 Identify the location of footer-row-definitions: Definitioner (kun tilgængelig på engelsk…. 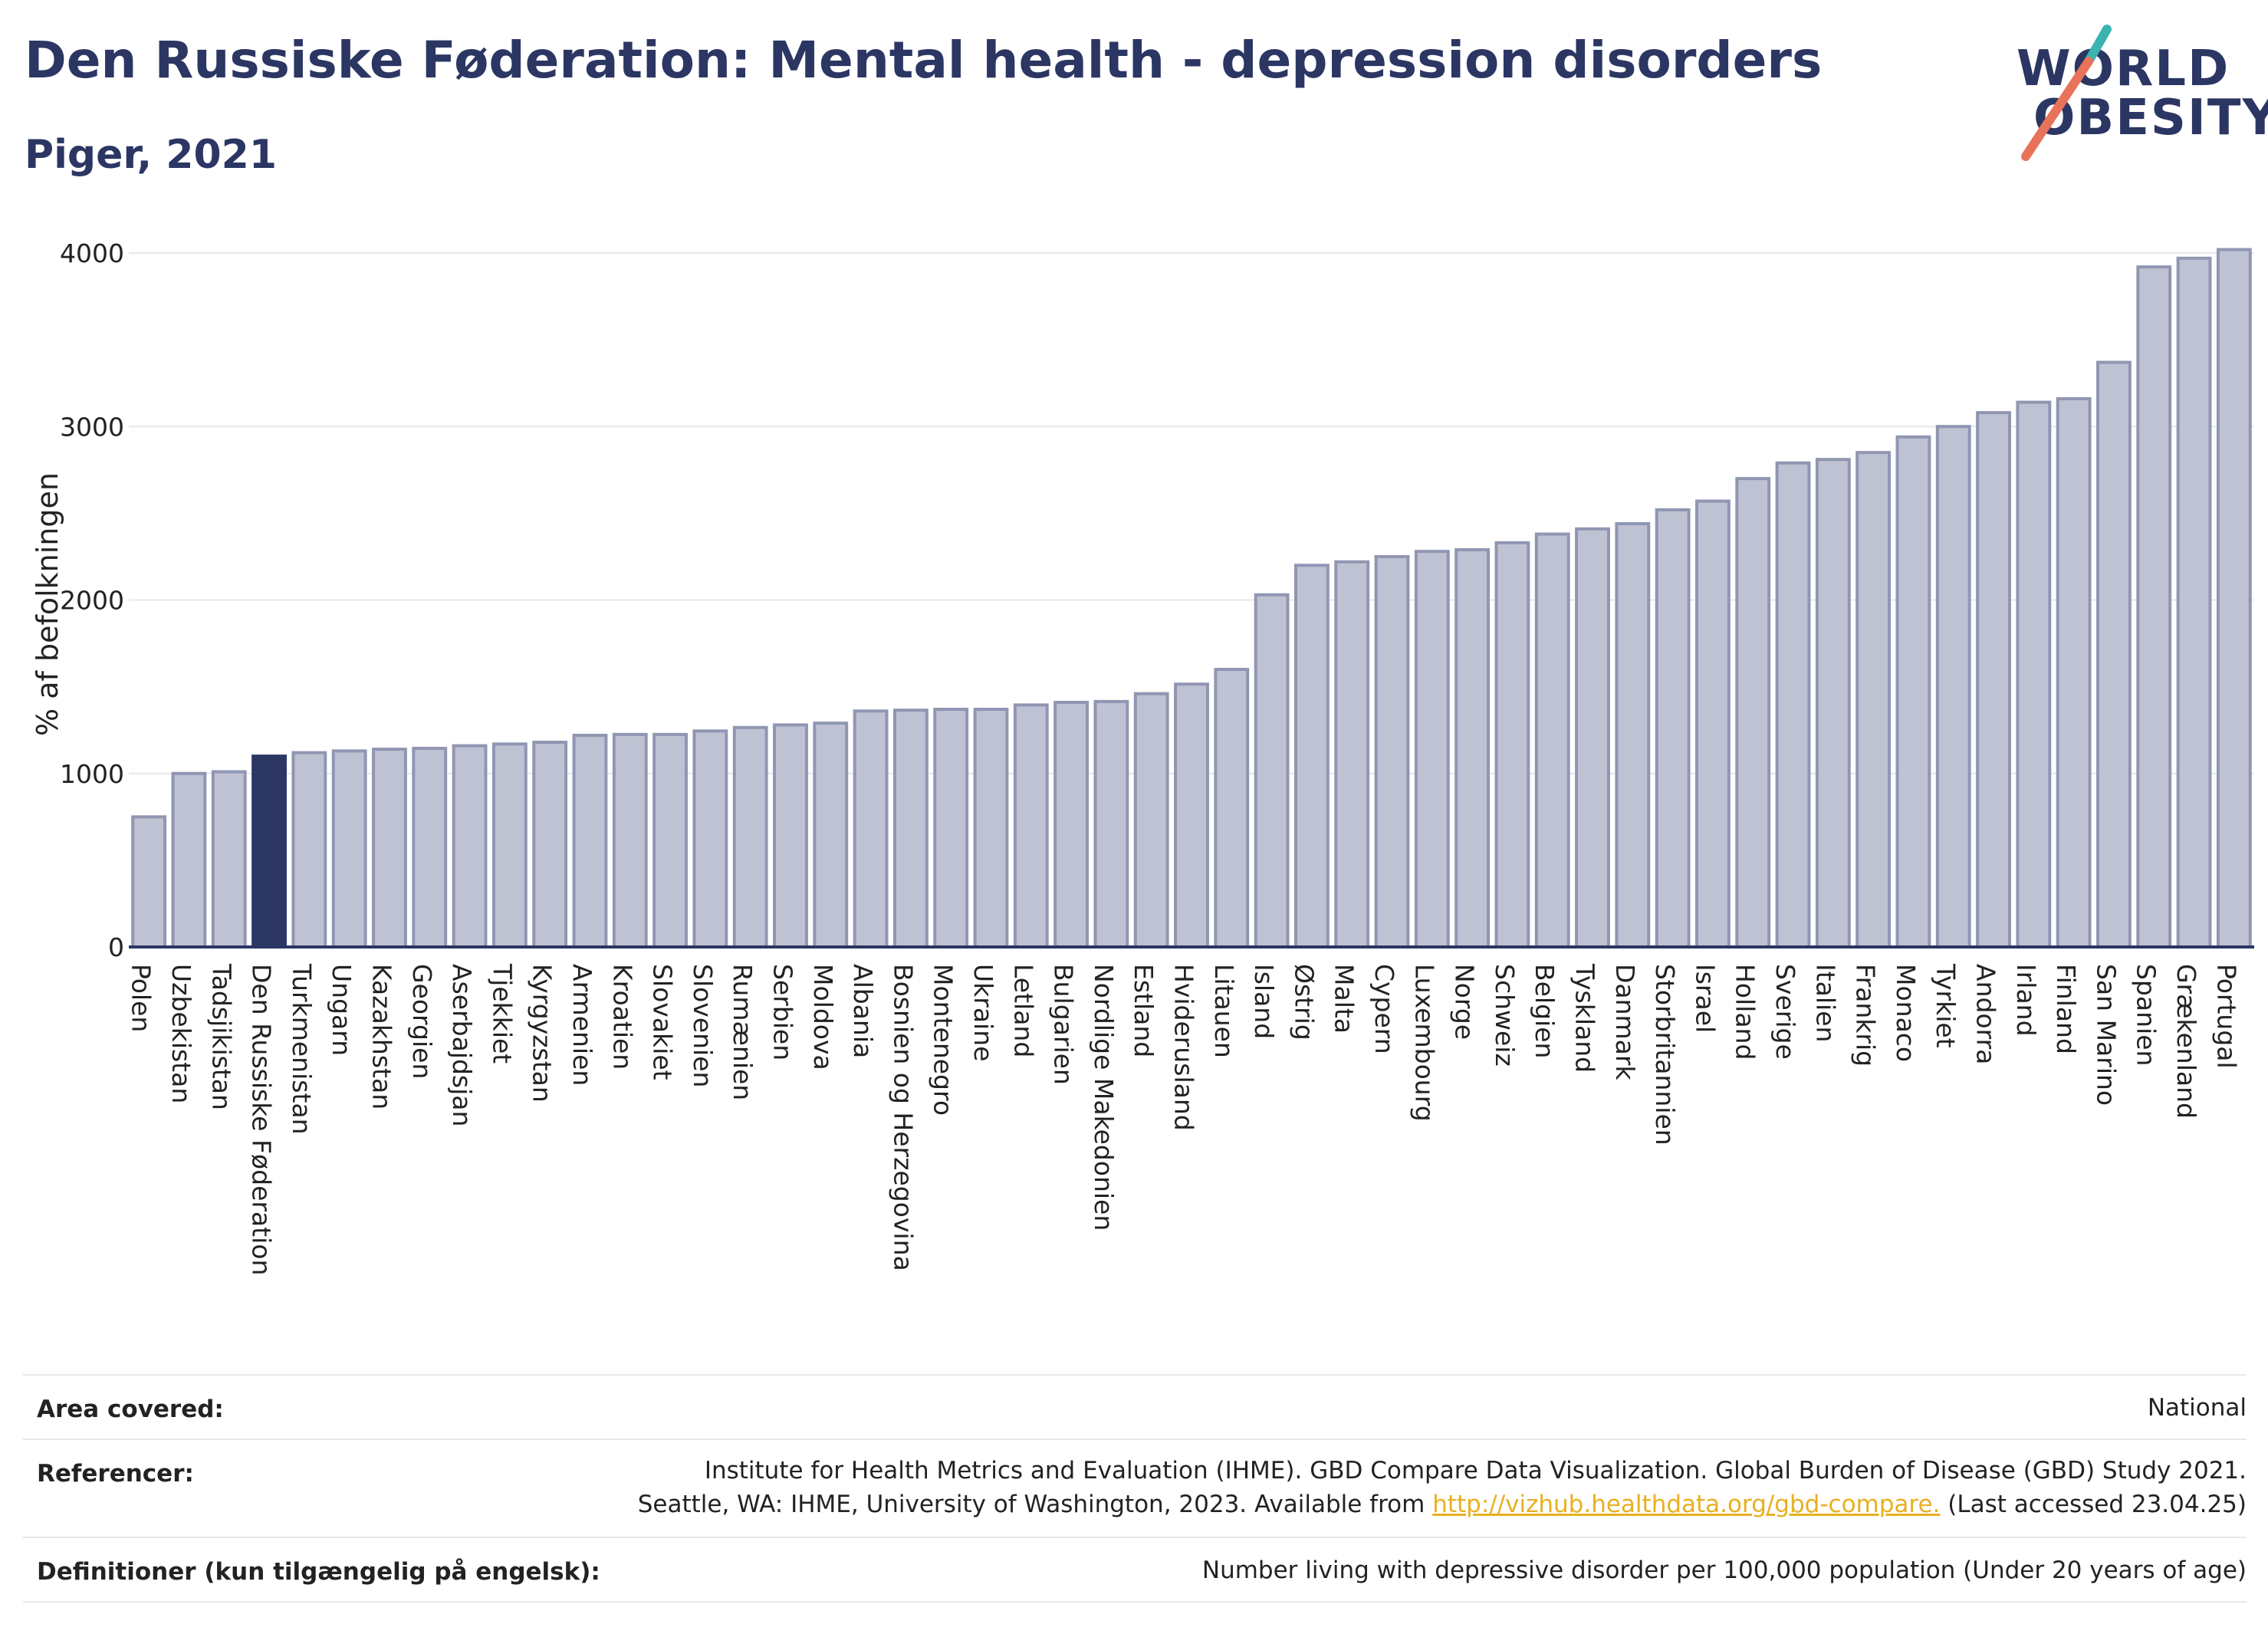
(1135, 1570).